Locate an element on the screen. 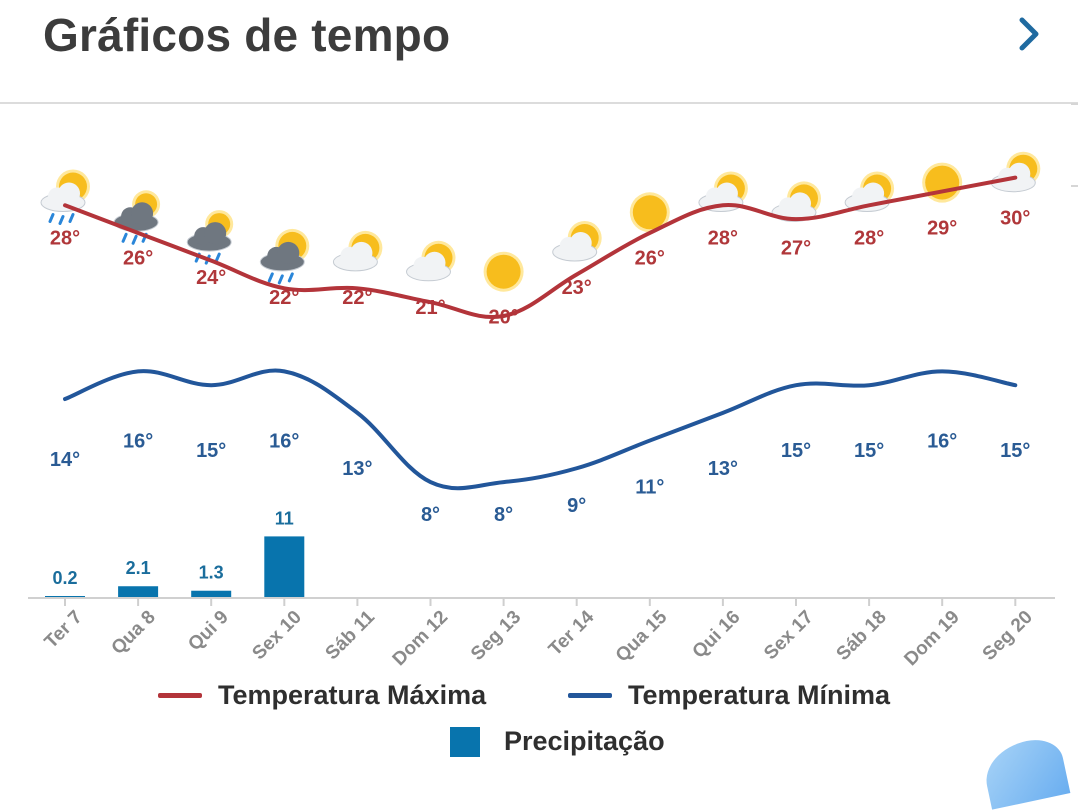  legend-item-min: Temperatura Mínima is located at coordinates (729, 695).